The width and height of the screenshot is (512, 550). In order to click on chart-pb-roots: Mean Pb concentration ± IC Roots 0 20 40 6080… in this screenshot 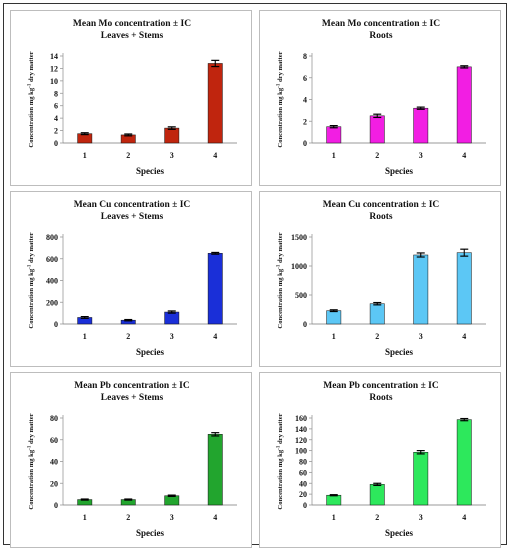, I will do `click(381, 459)`.